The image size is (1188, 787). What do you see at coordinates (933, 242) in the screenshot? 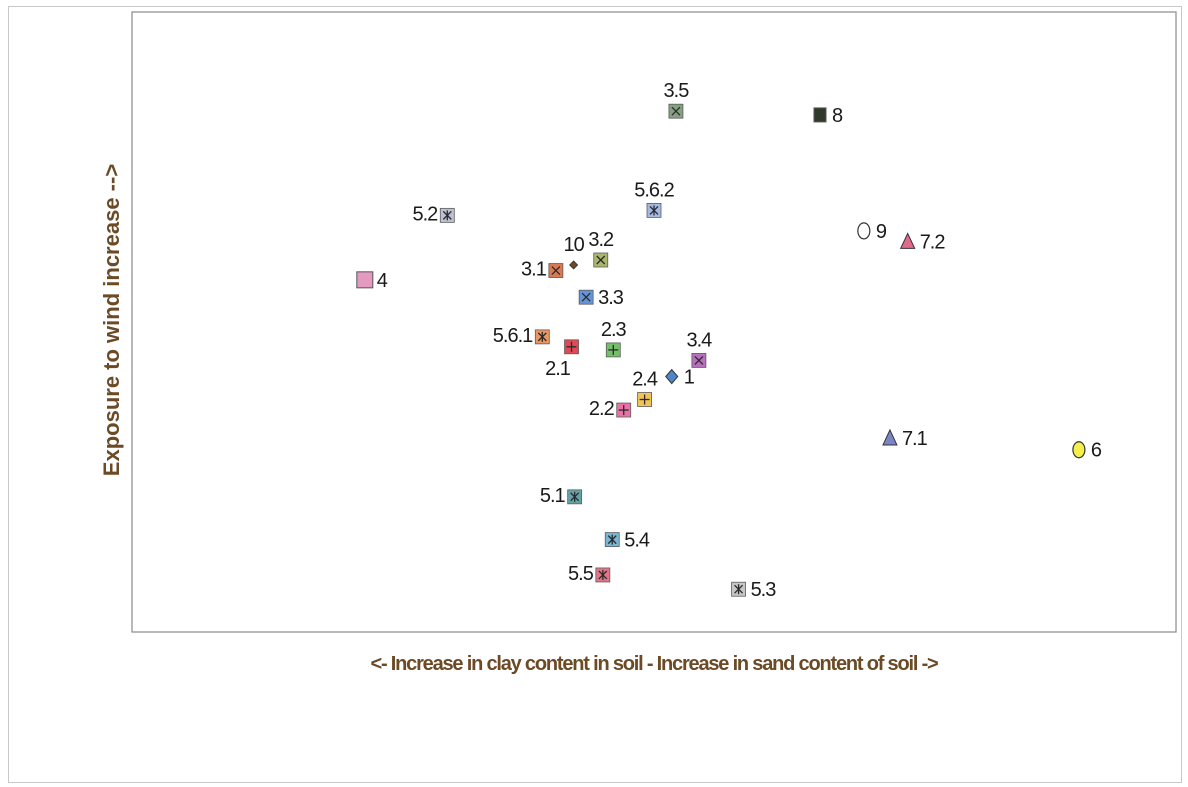
I see `point-label-7-2: 7.2` at bounding box center [933, 242].